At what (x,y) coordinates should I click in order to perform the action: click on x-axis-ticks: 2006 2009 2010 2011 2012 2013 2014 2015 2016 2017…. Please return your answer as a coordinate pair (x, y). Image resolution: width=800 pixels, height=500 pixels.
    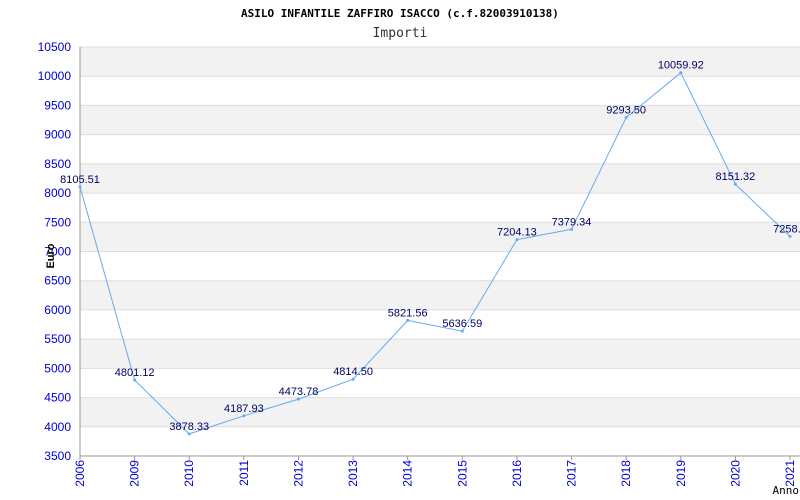
    Looking at the image, I should click on (435, 471).